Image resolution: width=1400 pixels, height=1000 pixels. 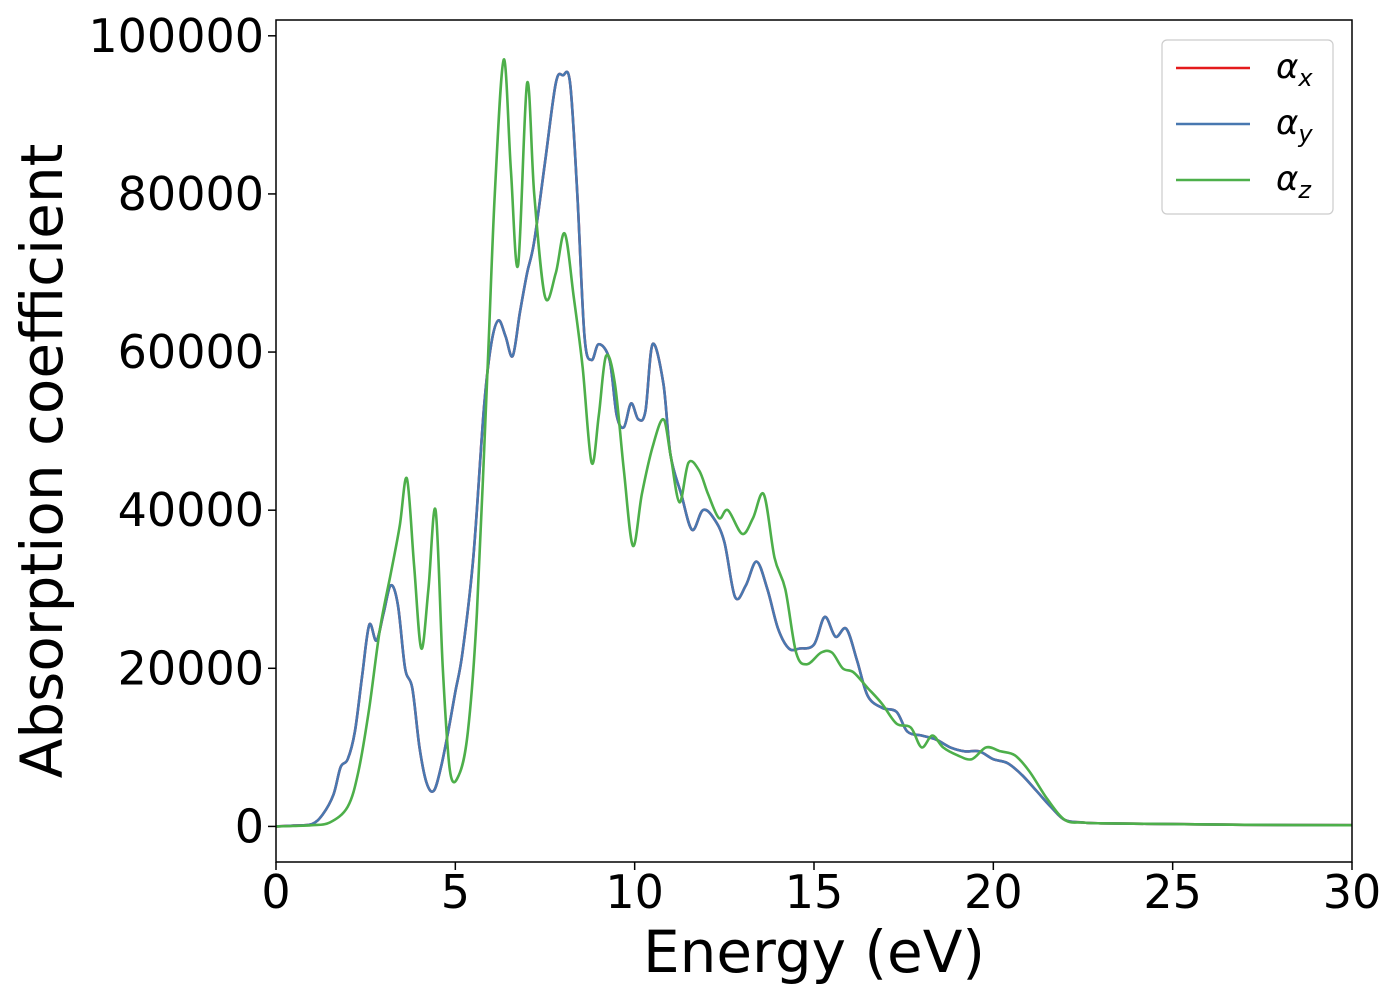 I want to click on y-tick-label: 60000, so click(x=191, y=352).